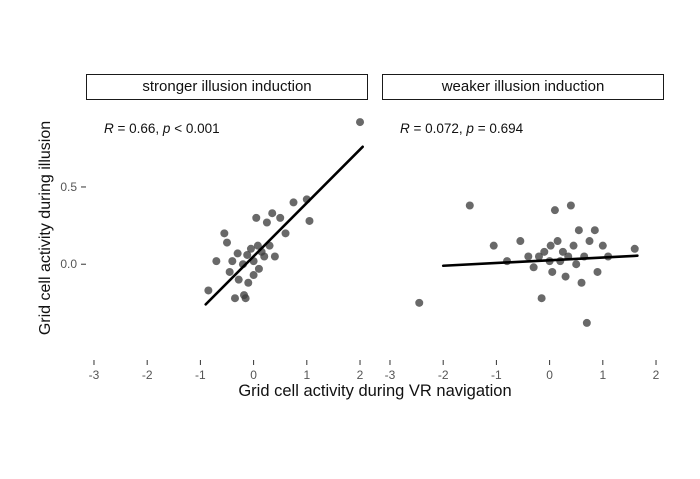  I want to click on stats-annotation: R = 0.072, p = 0.694, so click(462, 128).